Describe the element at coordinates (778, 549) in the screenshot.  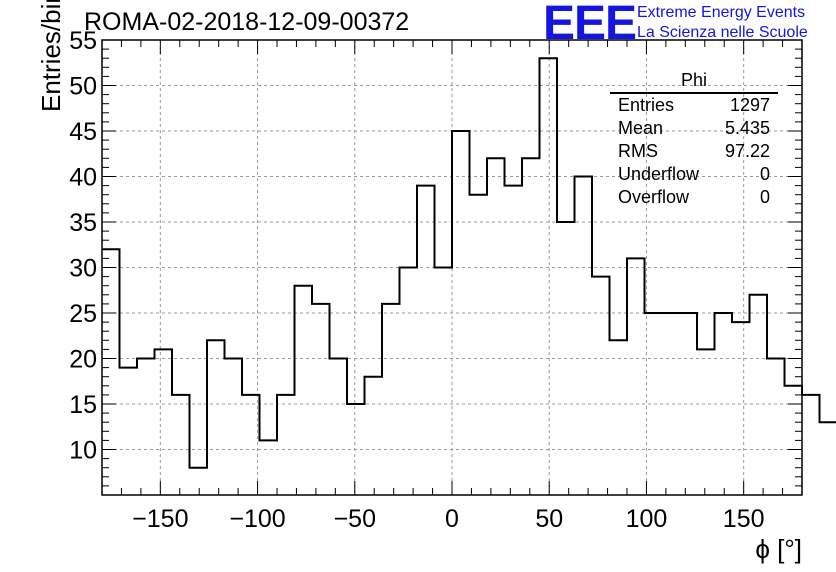
I see `x-axis-label: ϕ [°]` at that location.